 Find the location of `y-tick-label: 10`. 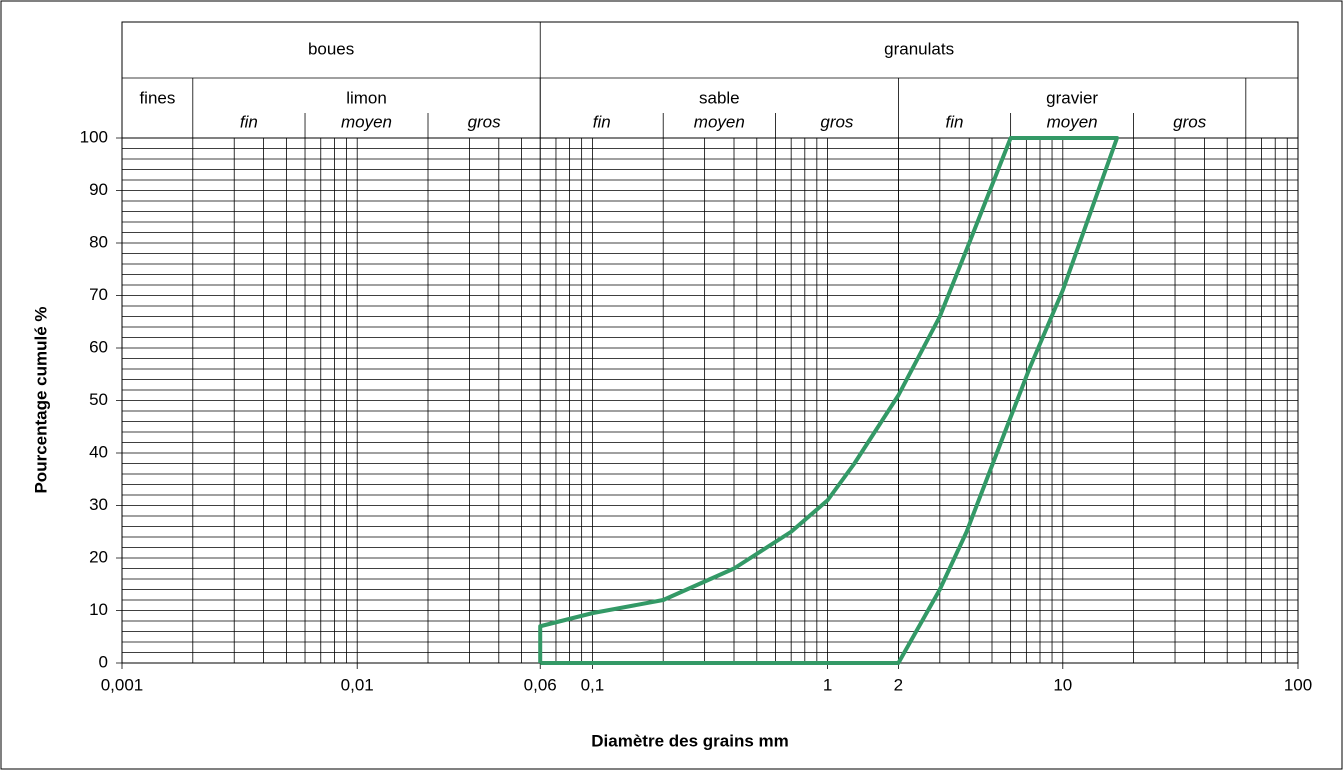

y-tick-label: 10 is located at coordinates (98, 609).